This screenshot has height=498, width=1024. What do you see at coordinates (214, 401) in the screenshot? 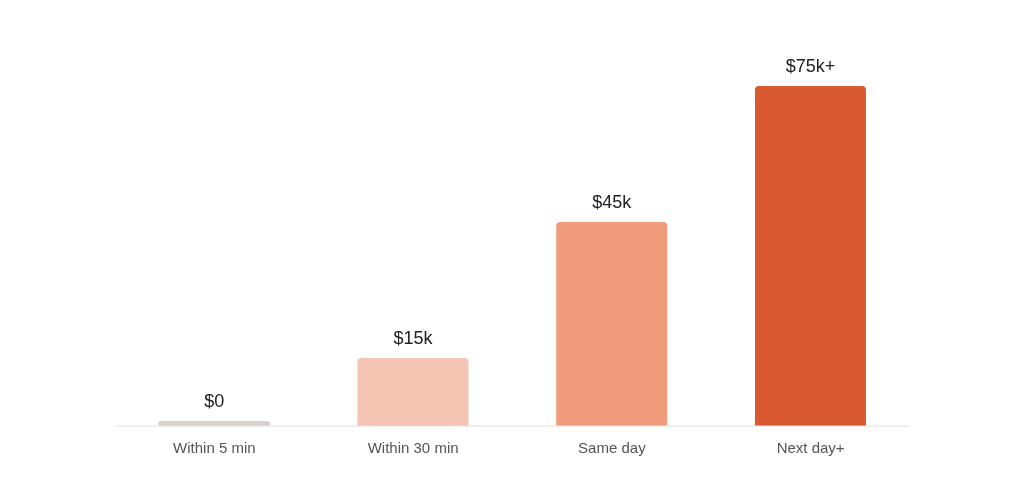
I see `data-label: $0` at bounding box center [214, 401].